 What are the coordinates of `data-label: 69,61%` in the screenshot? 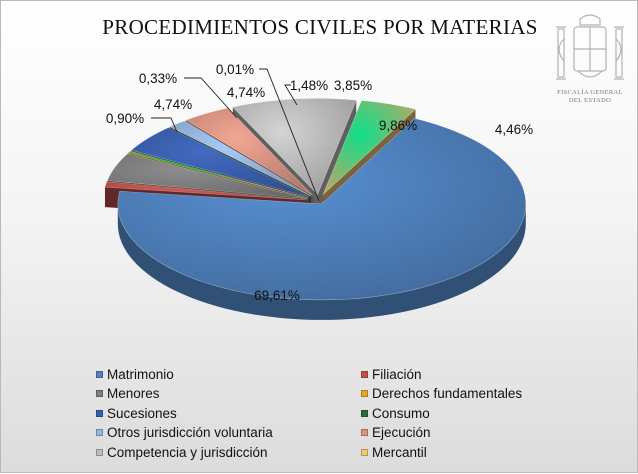 It's located at (277, 295).